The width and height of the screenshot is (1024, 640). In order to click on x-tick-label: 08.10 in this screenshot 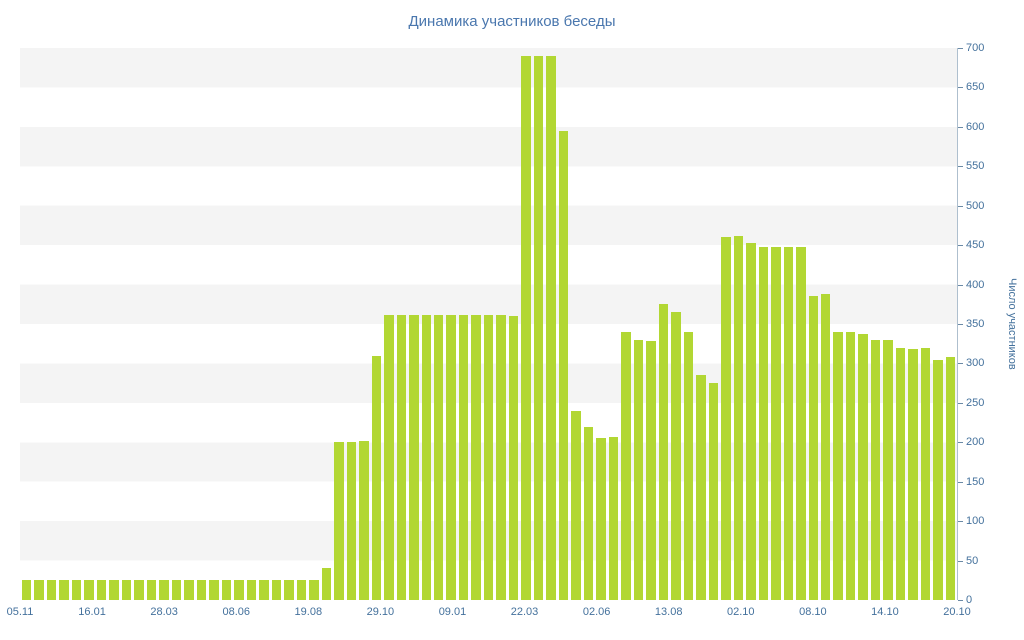, I will do `click(813, 612)`.